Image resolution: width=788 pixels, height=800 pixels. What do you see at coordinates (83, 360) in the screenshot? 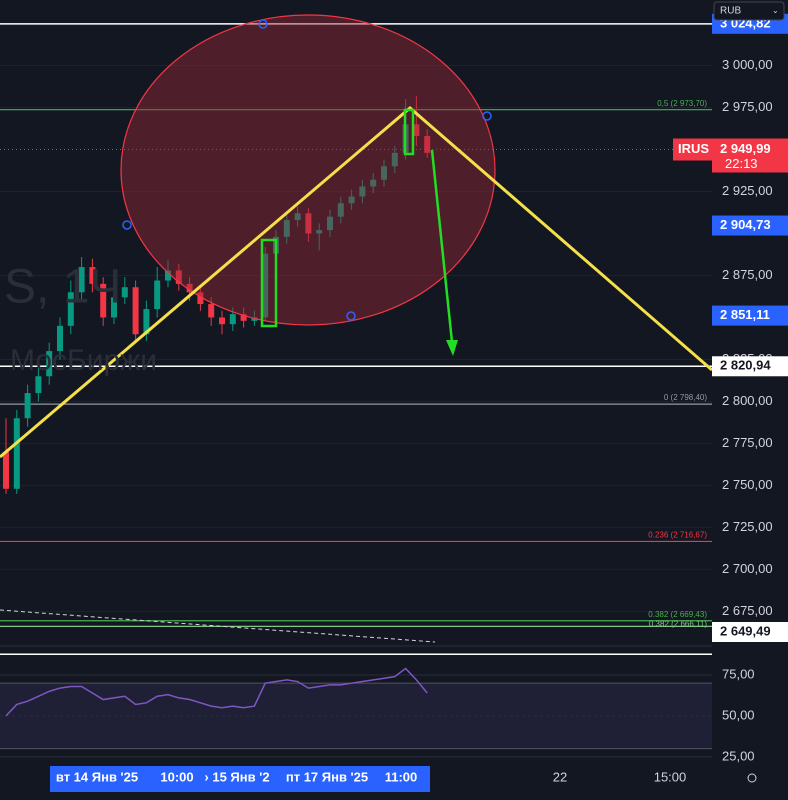
I see `watermark: МосБиржи` at bounding box center [83, 360].